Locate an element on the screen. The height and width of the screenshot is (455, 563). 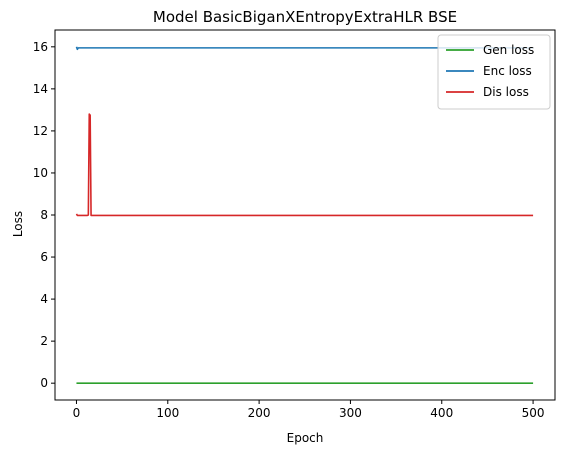
legend-label-enc-loss: Enc loss is located at coordinates (507, 71).